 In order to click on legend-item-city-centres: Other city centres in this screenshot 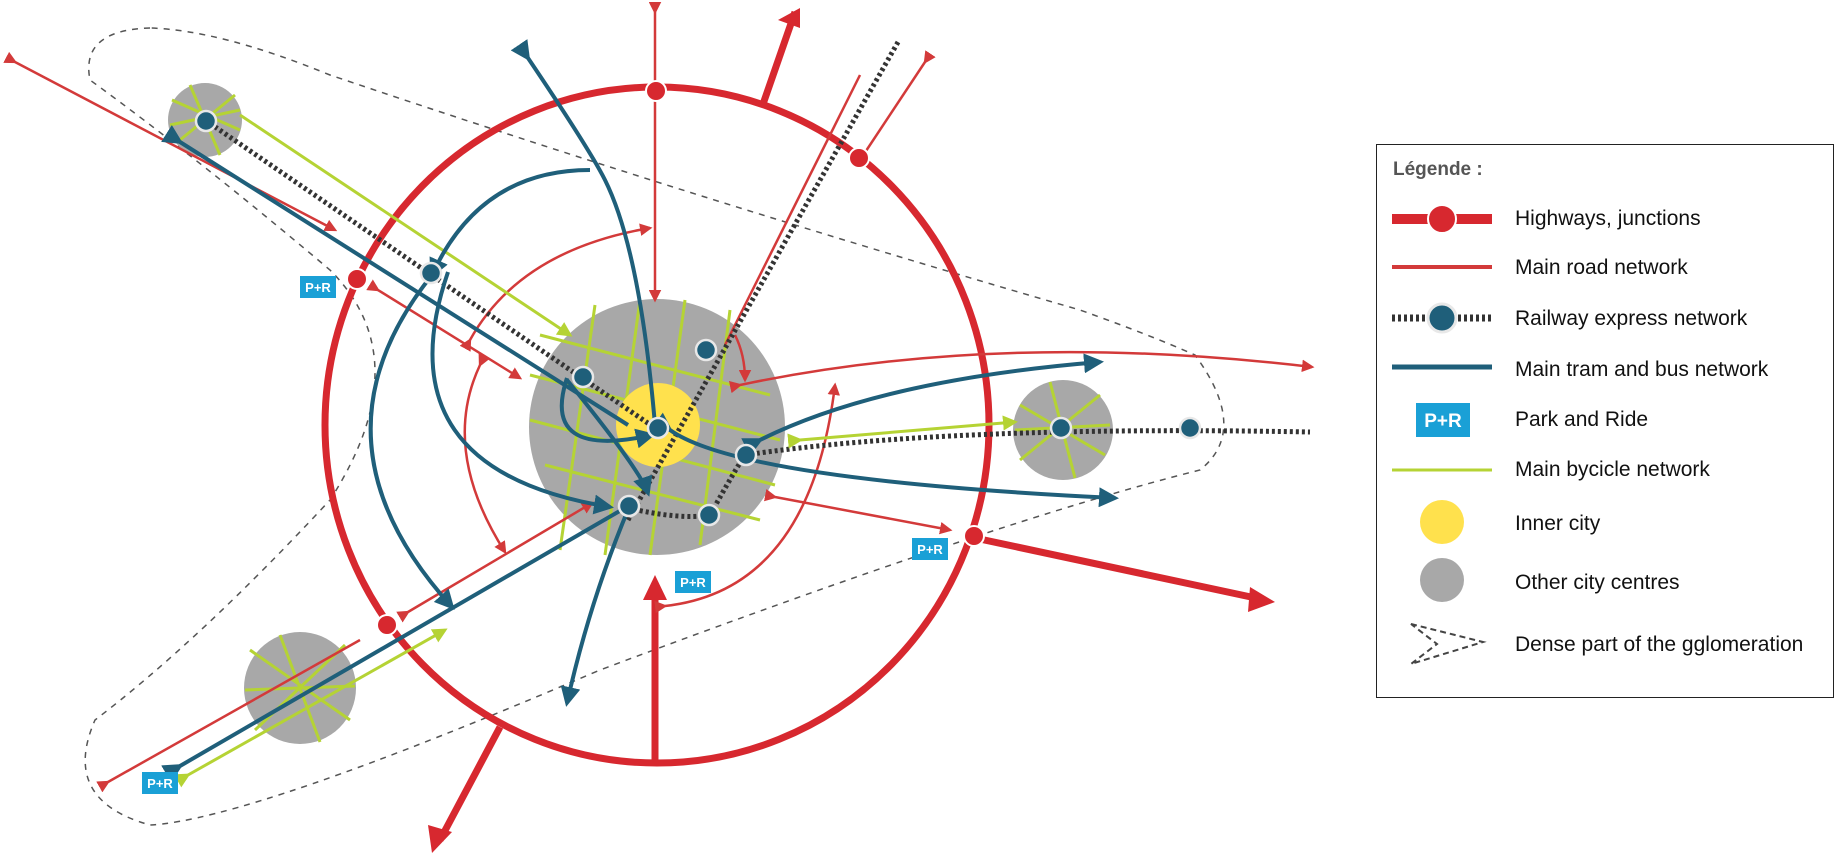, I will do `click(1605, 583)`.